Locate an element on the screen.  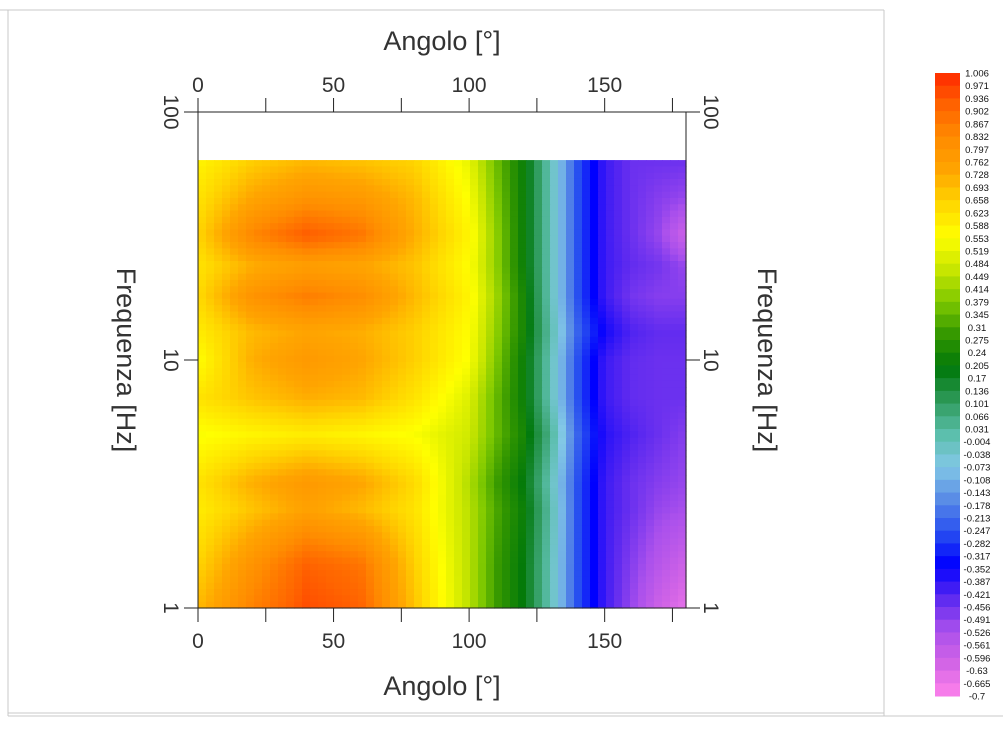
colorbar-label: 0.24 is located at coordinates (977, 353).